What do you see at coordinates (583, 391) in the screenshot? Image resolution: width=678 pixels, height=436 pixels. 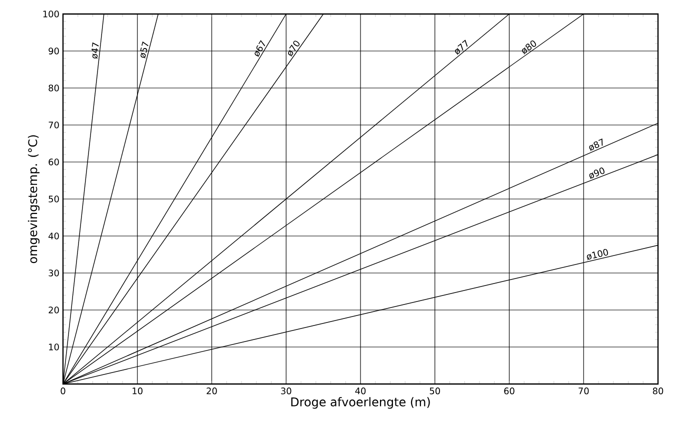 I see `x-tick-label: 70` at bounding box center [583, 391].